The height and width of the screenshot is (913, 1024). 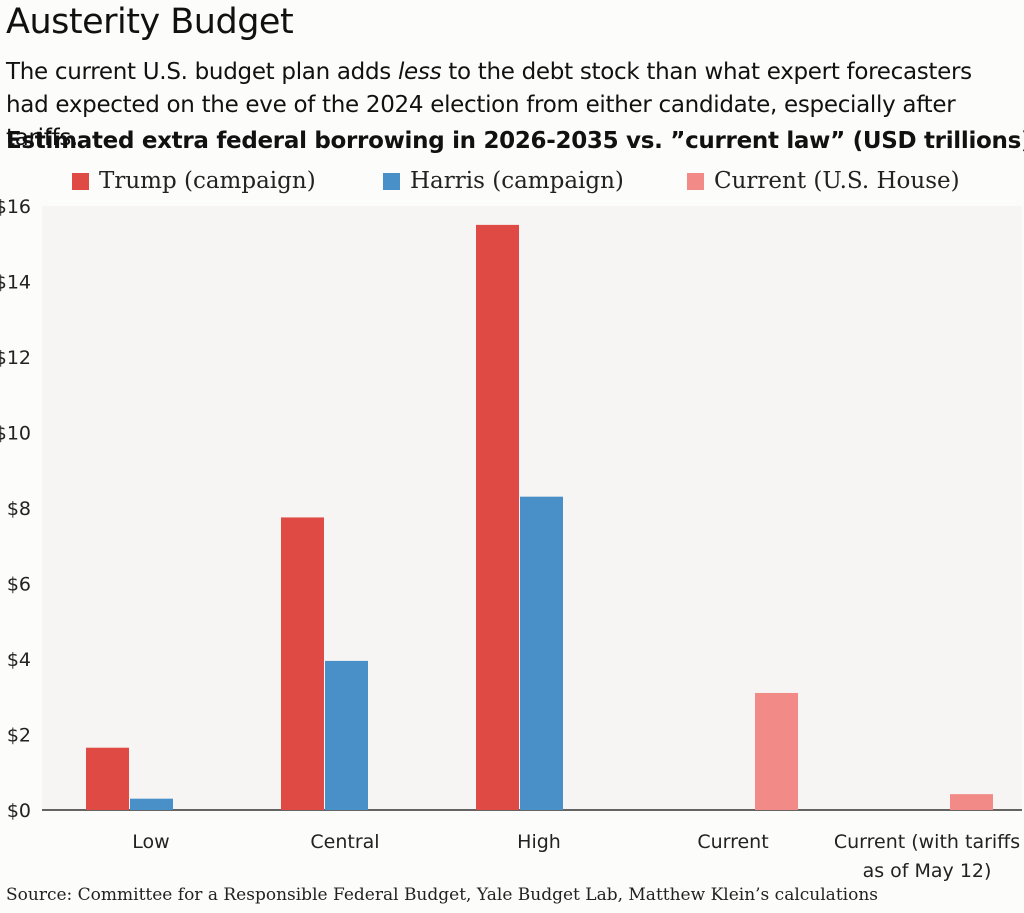 I want to click on y-tick-label: $4, so click(x=19, y=660).